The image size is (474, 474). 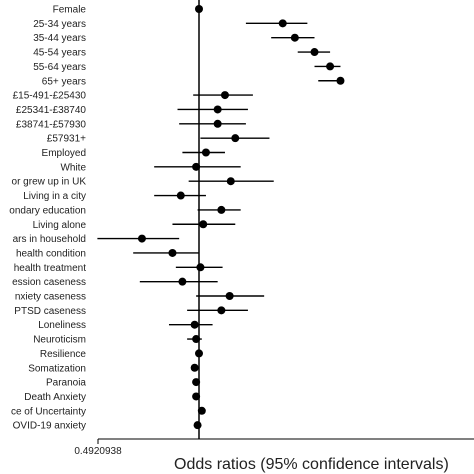 What do you see at coordinates (49, 239) in the screenshot?
I see `row-label: ars in household` at bounding box center [49, 239].